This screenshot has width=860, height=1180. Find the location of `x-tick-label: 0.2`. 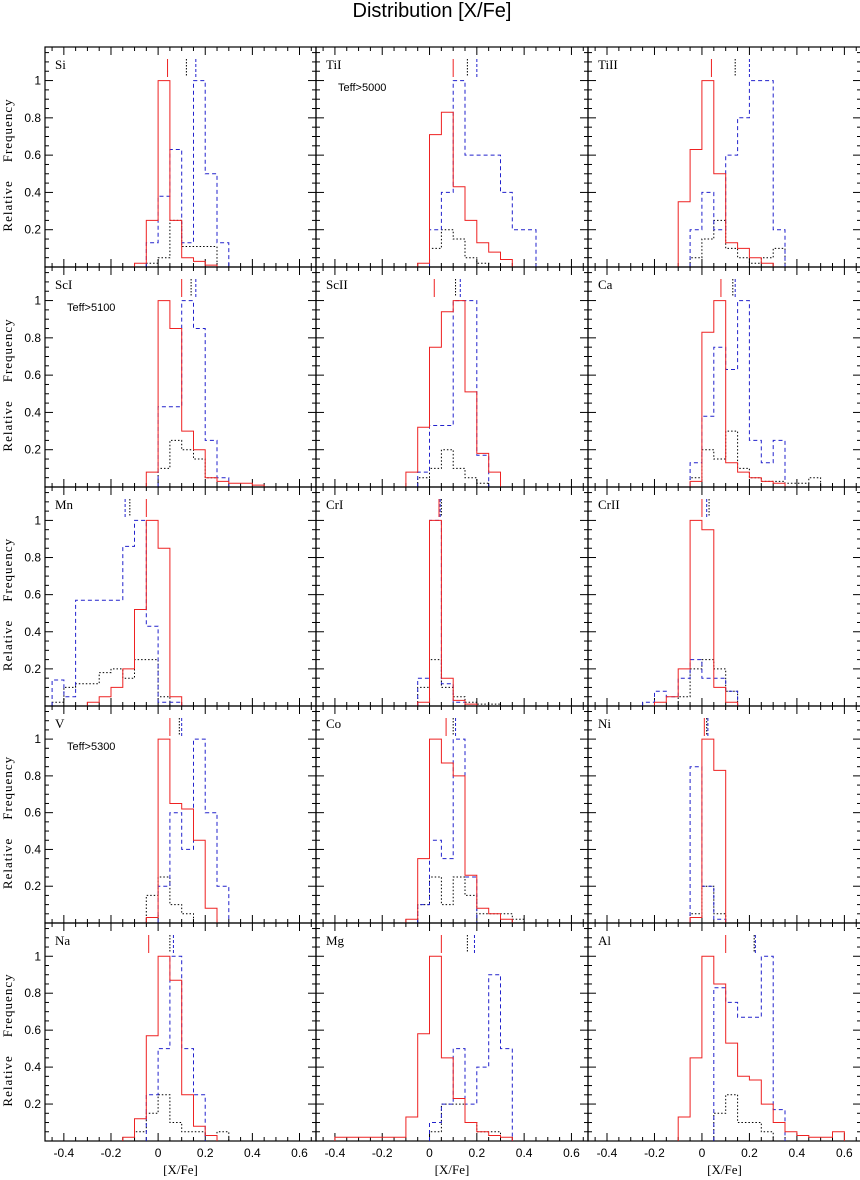

x-tick-label: 0.2 is located at coordinates (476, 1153).